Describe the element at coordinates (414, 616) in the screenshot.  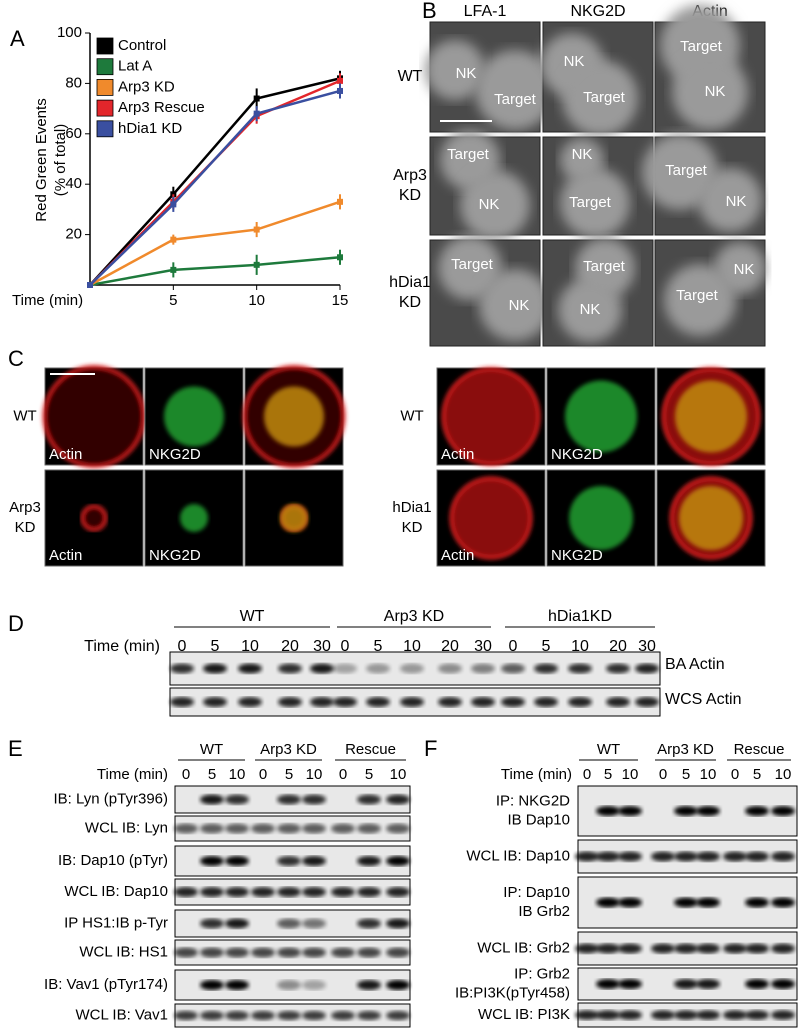
I see `group-label: Arp3 KD` at that location.